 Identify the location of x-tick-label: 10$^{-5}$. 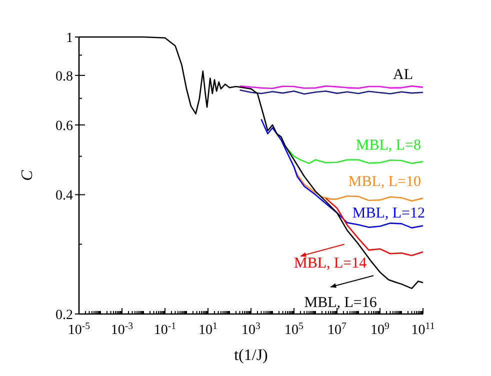
(79, 329).